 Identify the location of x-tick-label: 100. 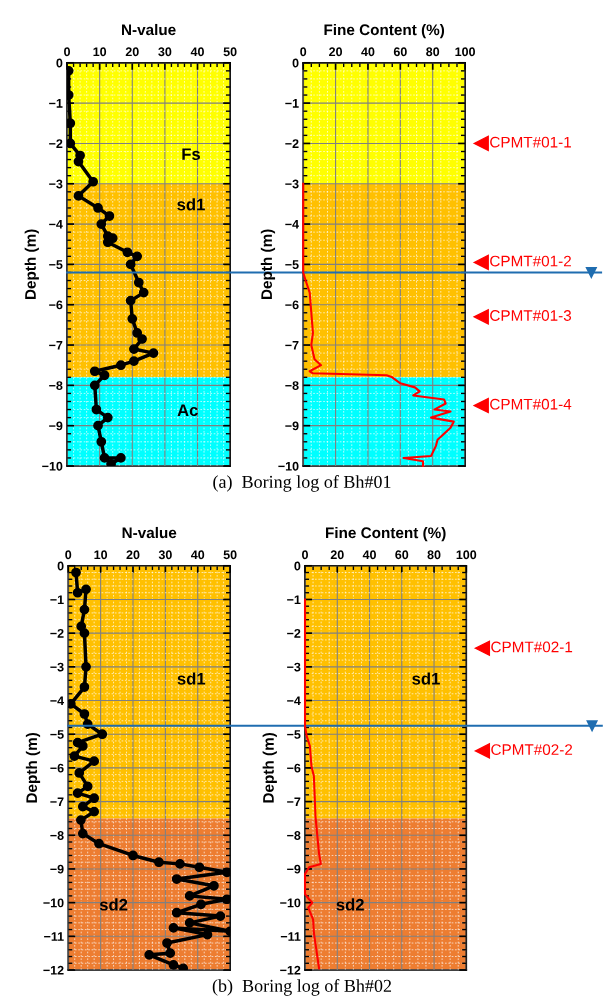
(466, 555).